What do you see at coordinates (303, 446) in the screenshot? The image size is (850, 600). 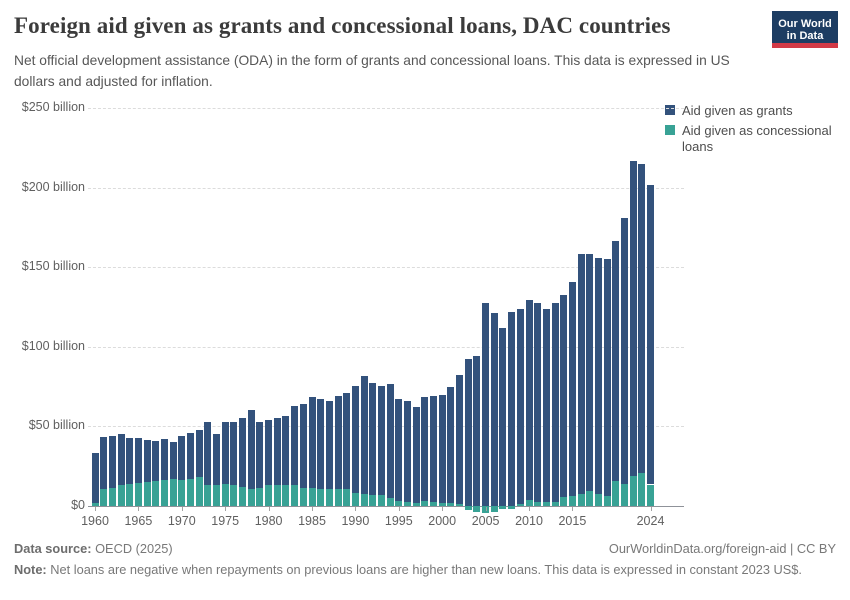 I see `bar-grants-1984` at bounding box center [303, 446].